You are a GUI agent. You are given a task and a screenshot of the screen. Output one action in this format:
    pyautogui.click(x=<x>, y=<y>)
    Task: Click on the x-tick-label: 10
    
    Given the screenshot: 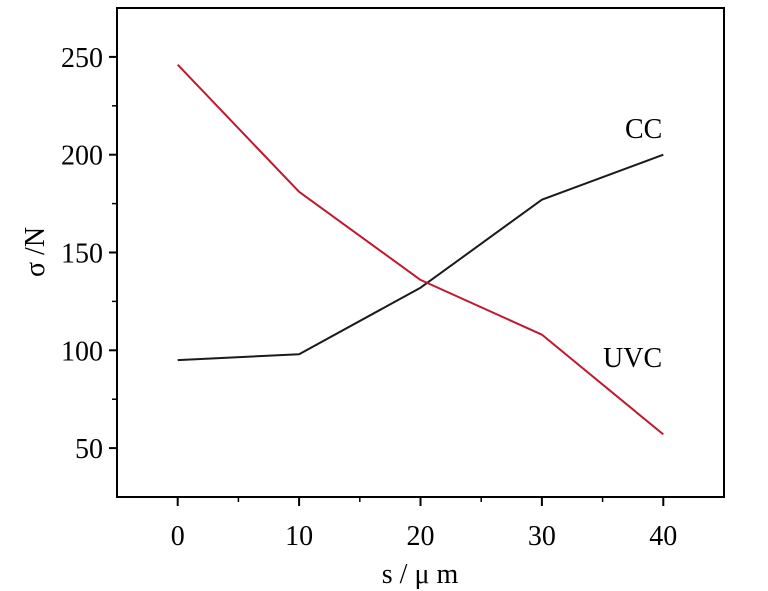 What is the action you would take?
    pyautogui.click(x=299, y=536)
    